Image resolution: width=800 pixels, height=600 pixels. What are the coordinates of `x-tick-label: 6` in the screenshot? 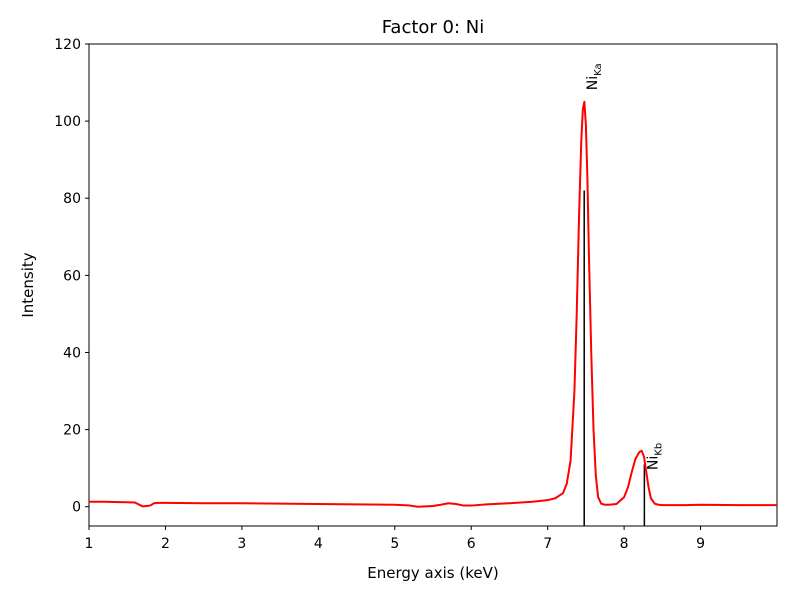 It's located at (471, 544).